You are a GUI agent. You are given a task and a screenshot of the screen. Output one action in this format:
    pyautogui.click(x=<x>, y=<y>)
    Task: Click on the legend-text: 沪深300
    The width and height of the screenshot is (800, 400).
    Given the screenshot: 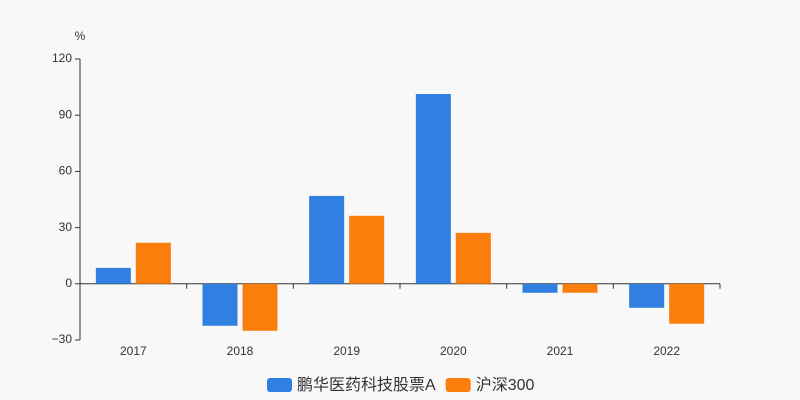 What is the action you would take?
    pyautogui.click(x=505, y=385)
    